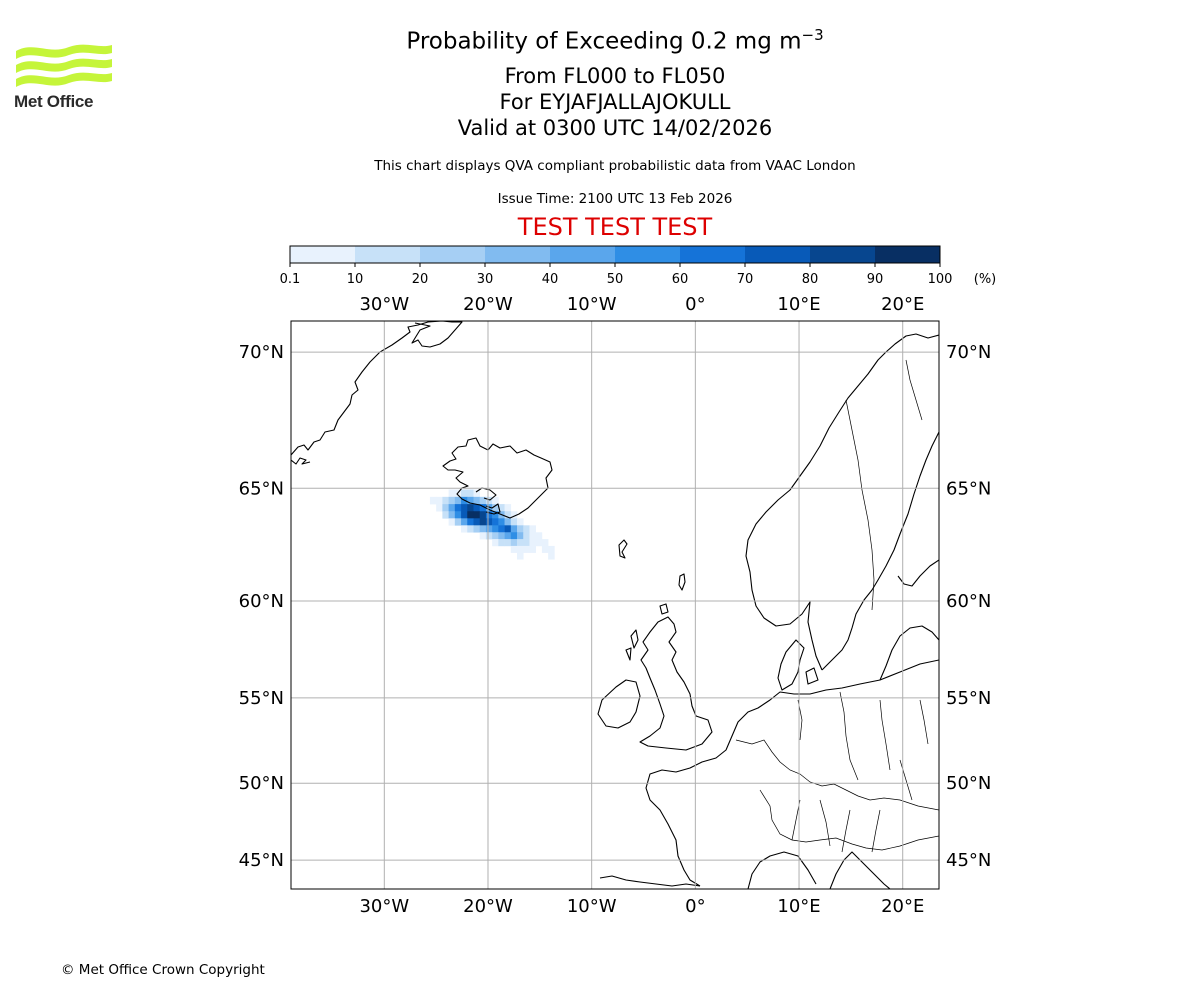 The height and width of the screenshot is (1000, 1200). I want to click on coastline-iberia, so click(650, 881).